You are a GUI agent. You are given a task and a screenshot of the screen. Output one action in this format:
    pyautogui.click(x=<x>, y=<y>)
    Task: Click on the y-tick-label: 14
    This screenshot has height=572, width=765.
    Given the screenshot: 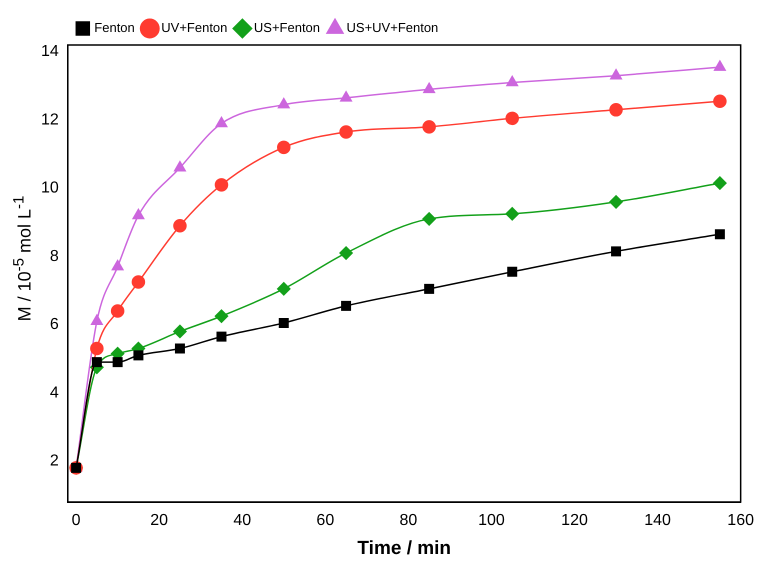 What is the action you would take?
    pyautogui.click(x=50, y=51)
    